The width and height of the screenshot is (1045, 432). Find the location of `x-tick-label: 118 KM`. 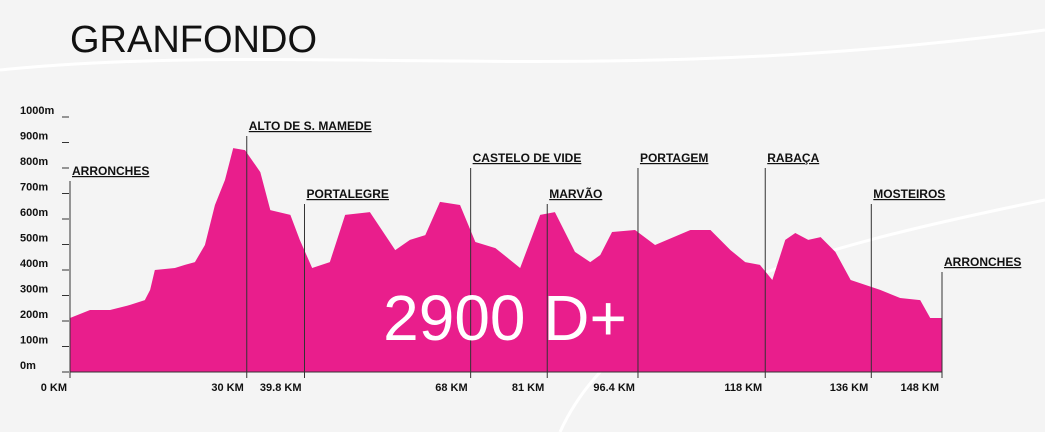

x-tick-label: 118 KM is located at coordinates (743, 388).